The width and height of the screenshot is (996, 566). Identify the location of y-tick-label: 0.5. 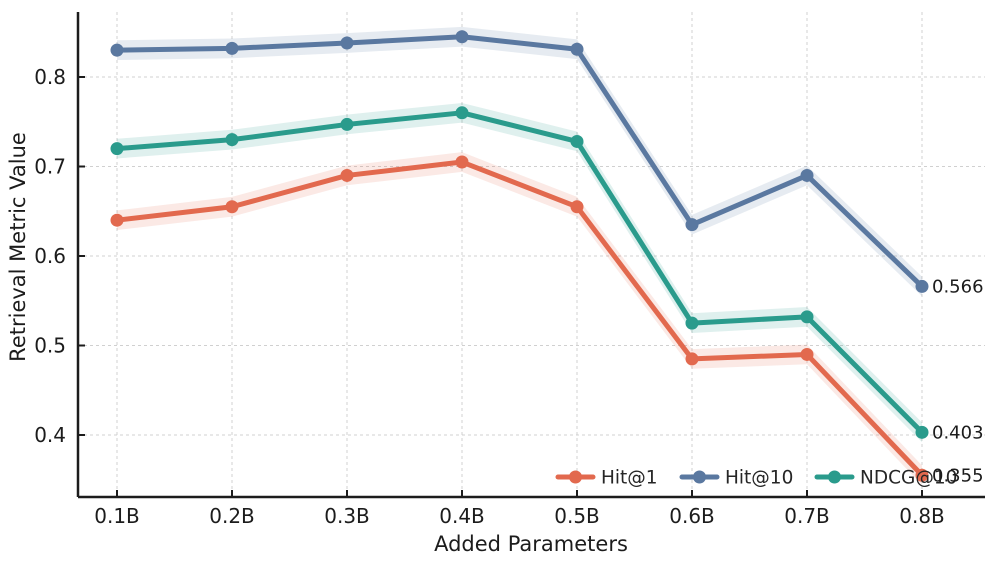
(50, 346).